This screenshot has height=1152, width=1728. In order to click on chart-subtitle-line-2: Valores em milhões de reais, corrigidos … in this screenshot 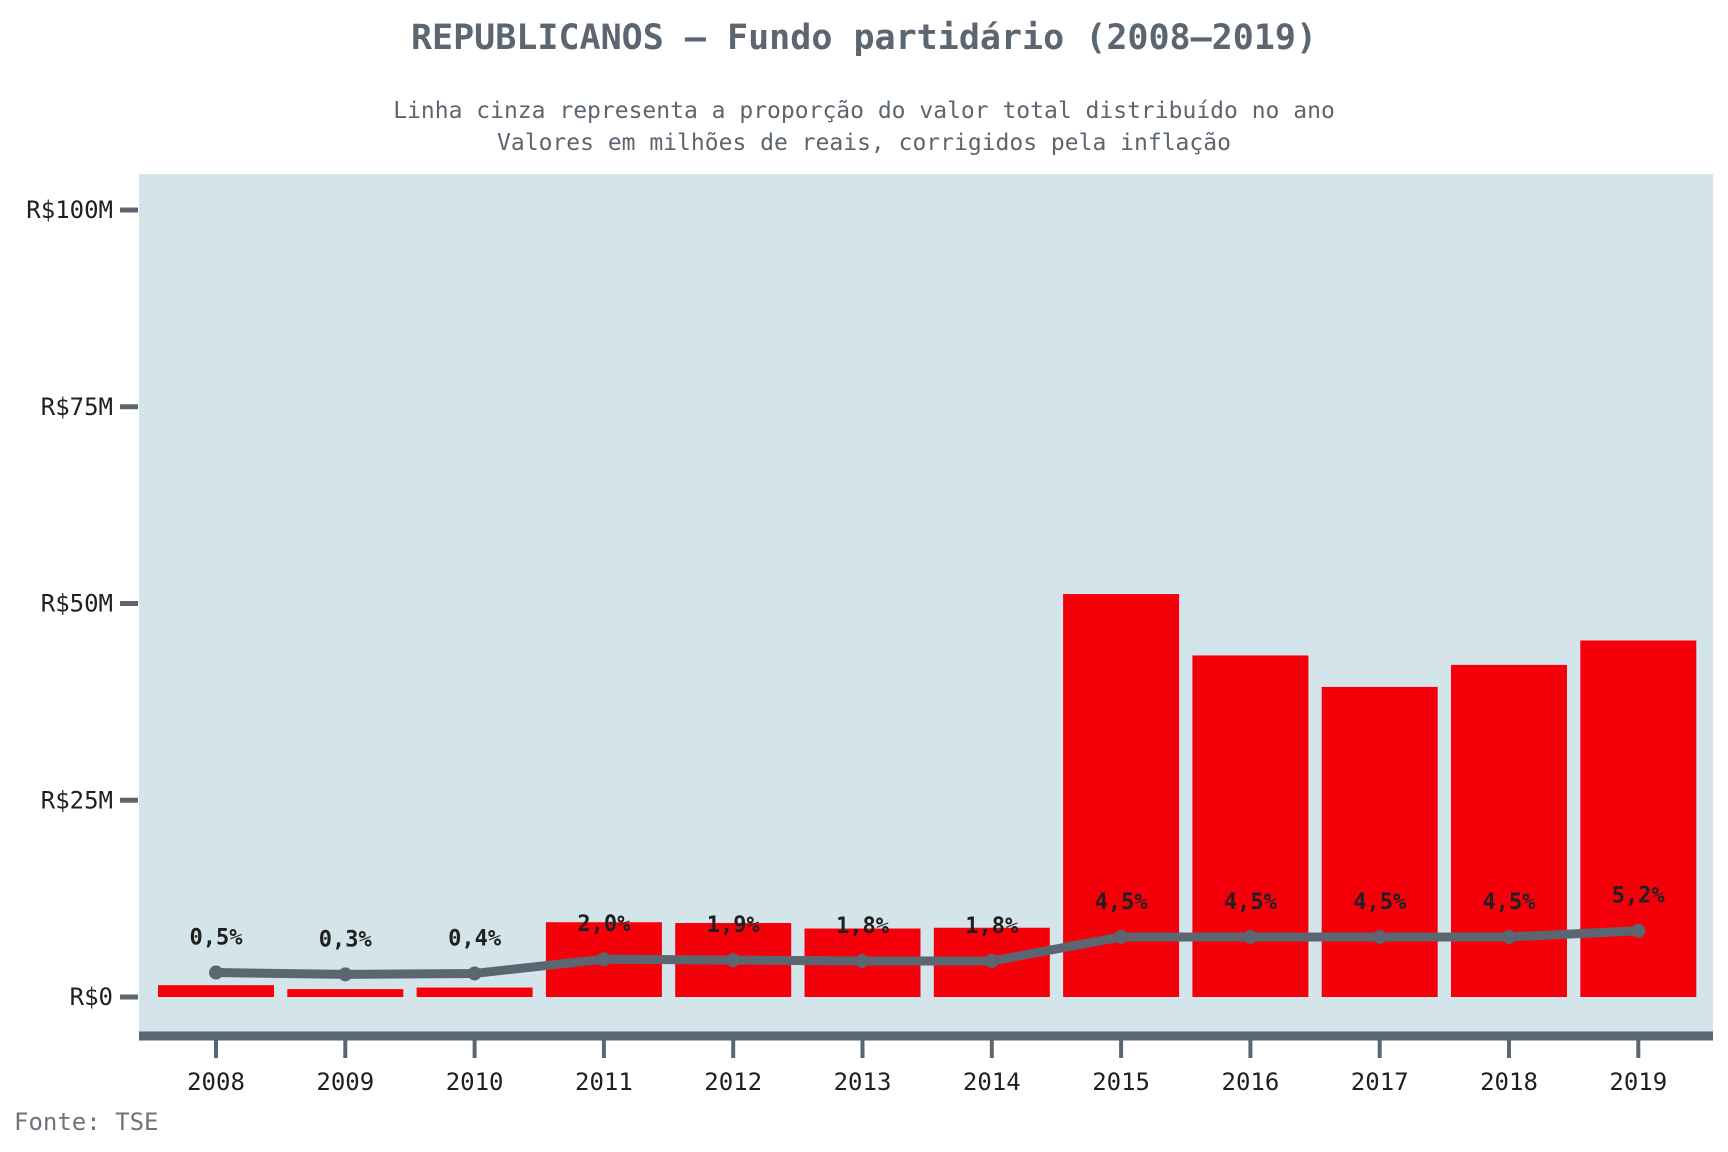, I will do `click(864, 143)`.